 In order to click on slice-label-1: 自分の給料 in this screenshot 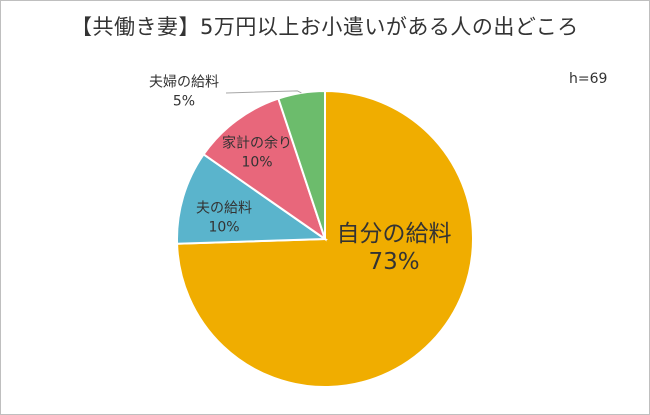, I will do `click(394, 234)`.